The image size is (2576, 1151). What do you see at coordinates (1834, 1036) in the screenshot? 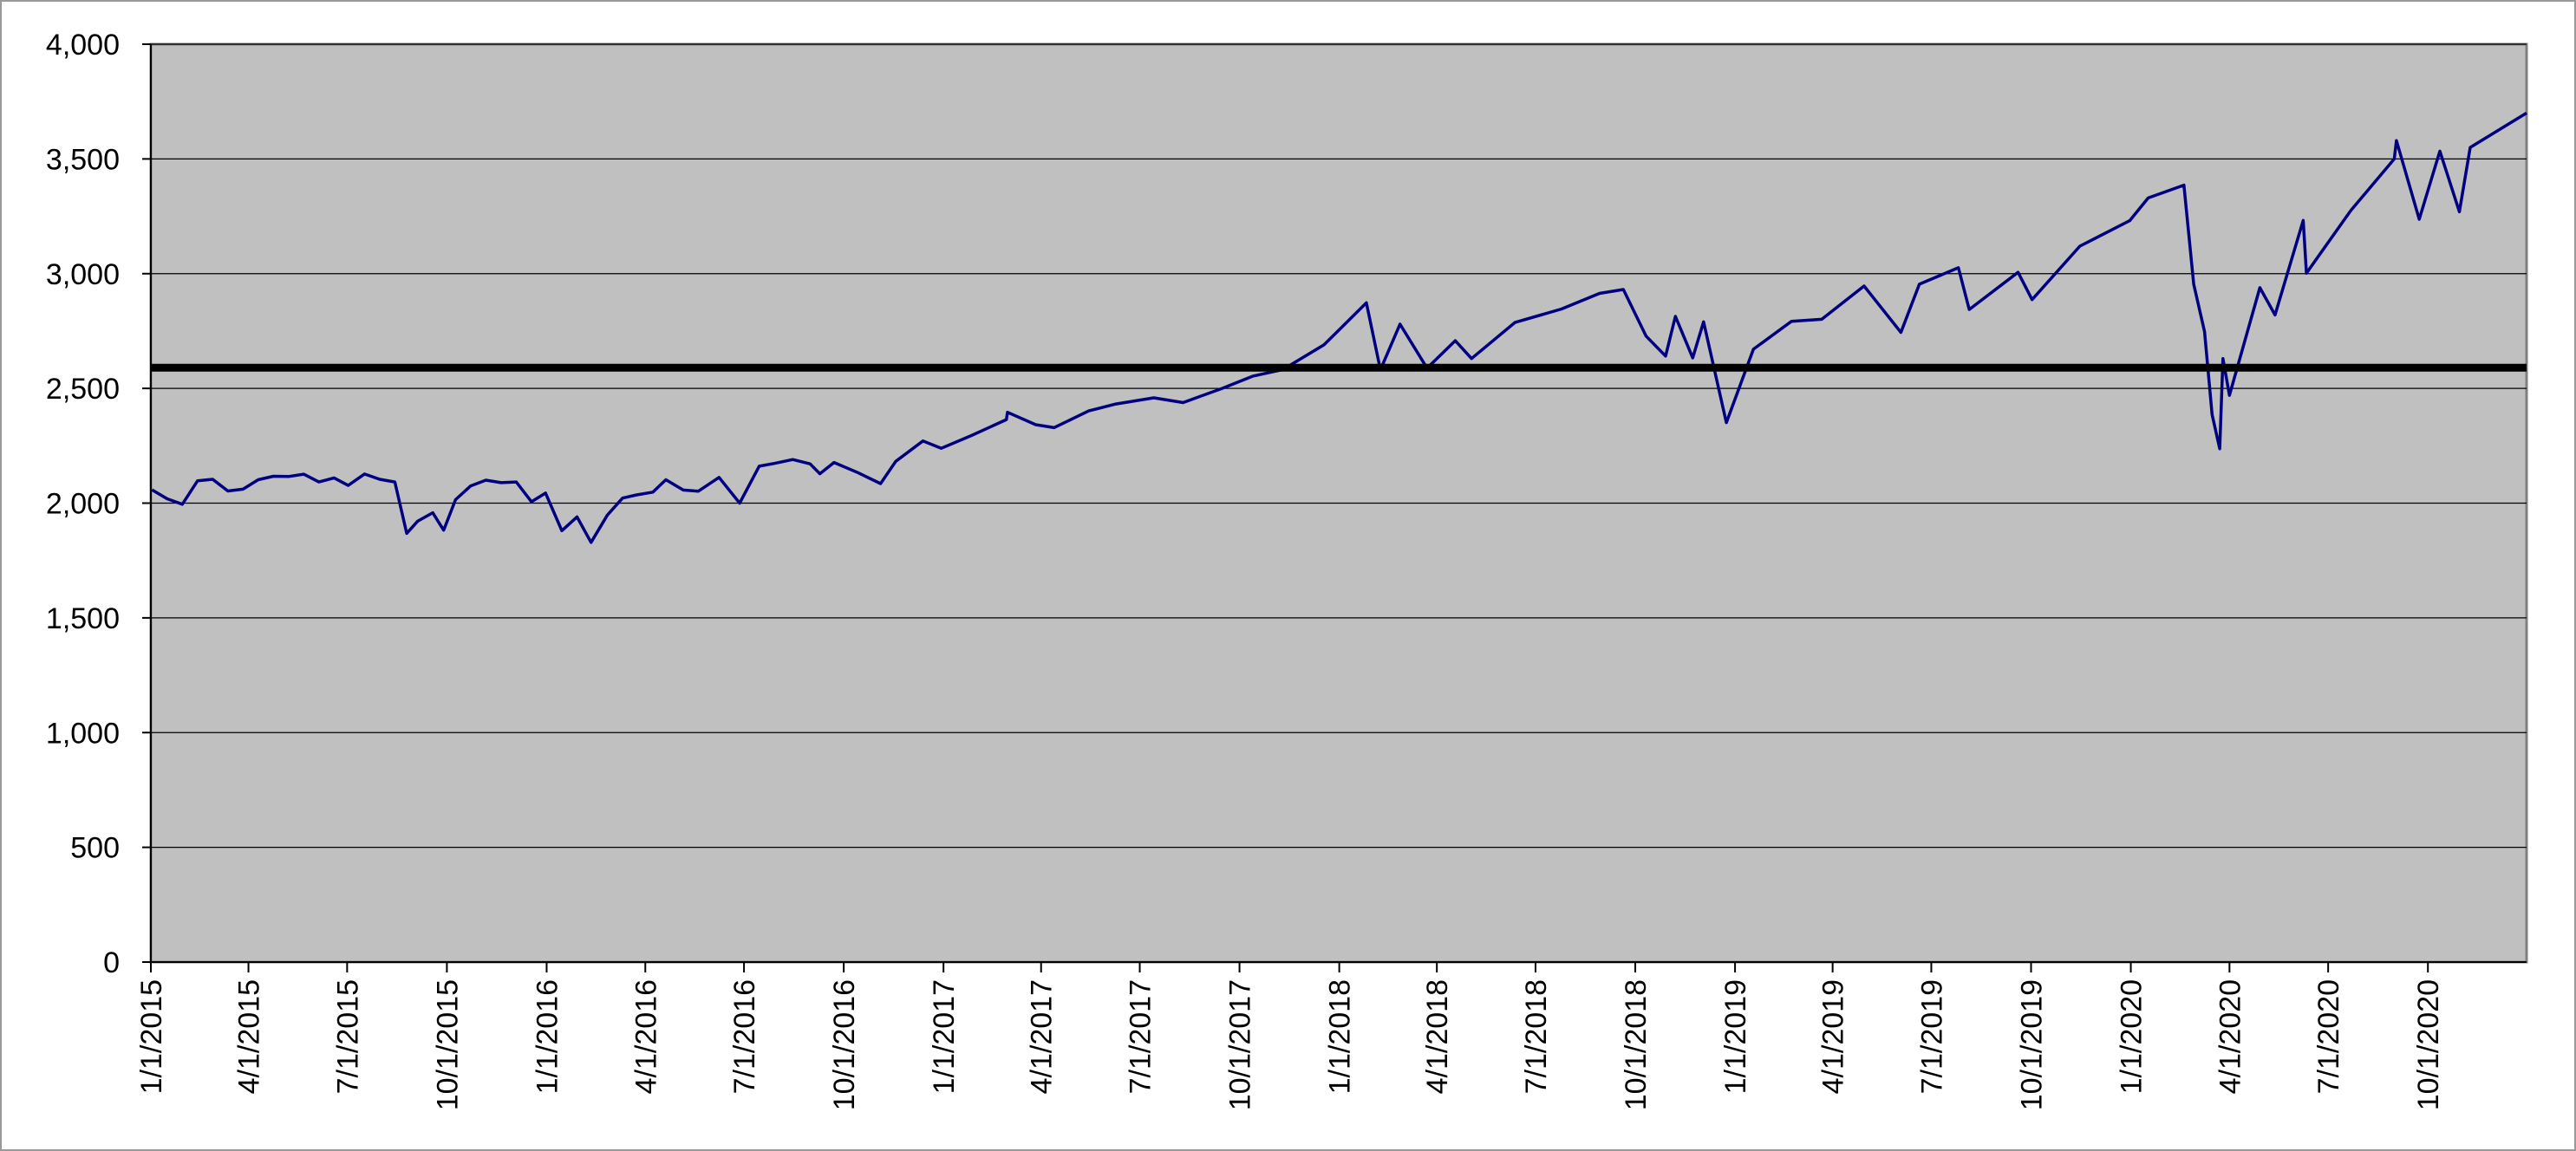
I see `x-tick-label: 4/1/2019` at bounding box center [1834, 1036].